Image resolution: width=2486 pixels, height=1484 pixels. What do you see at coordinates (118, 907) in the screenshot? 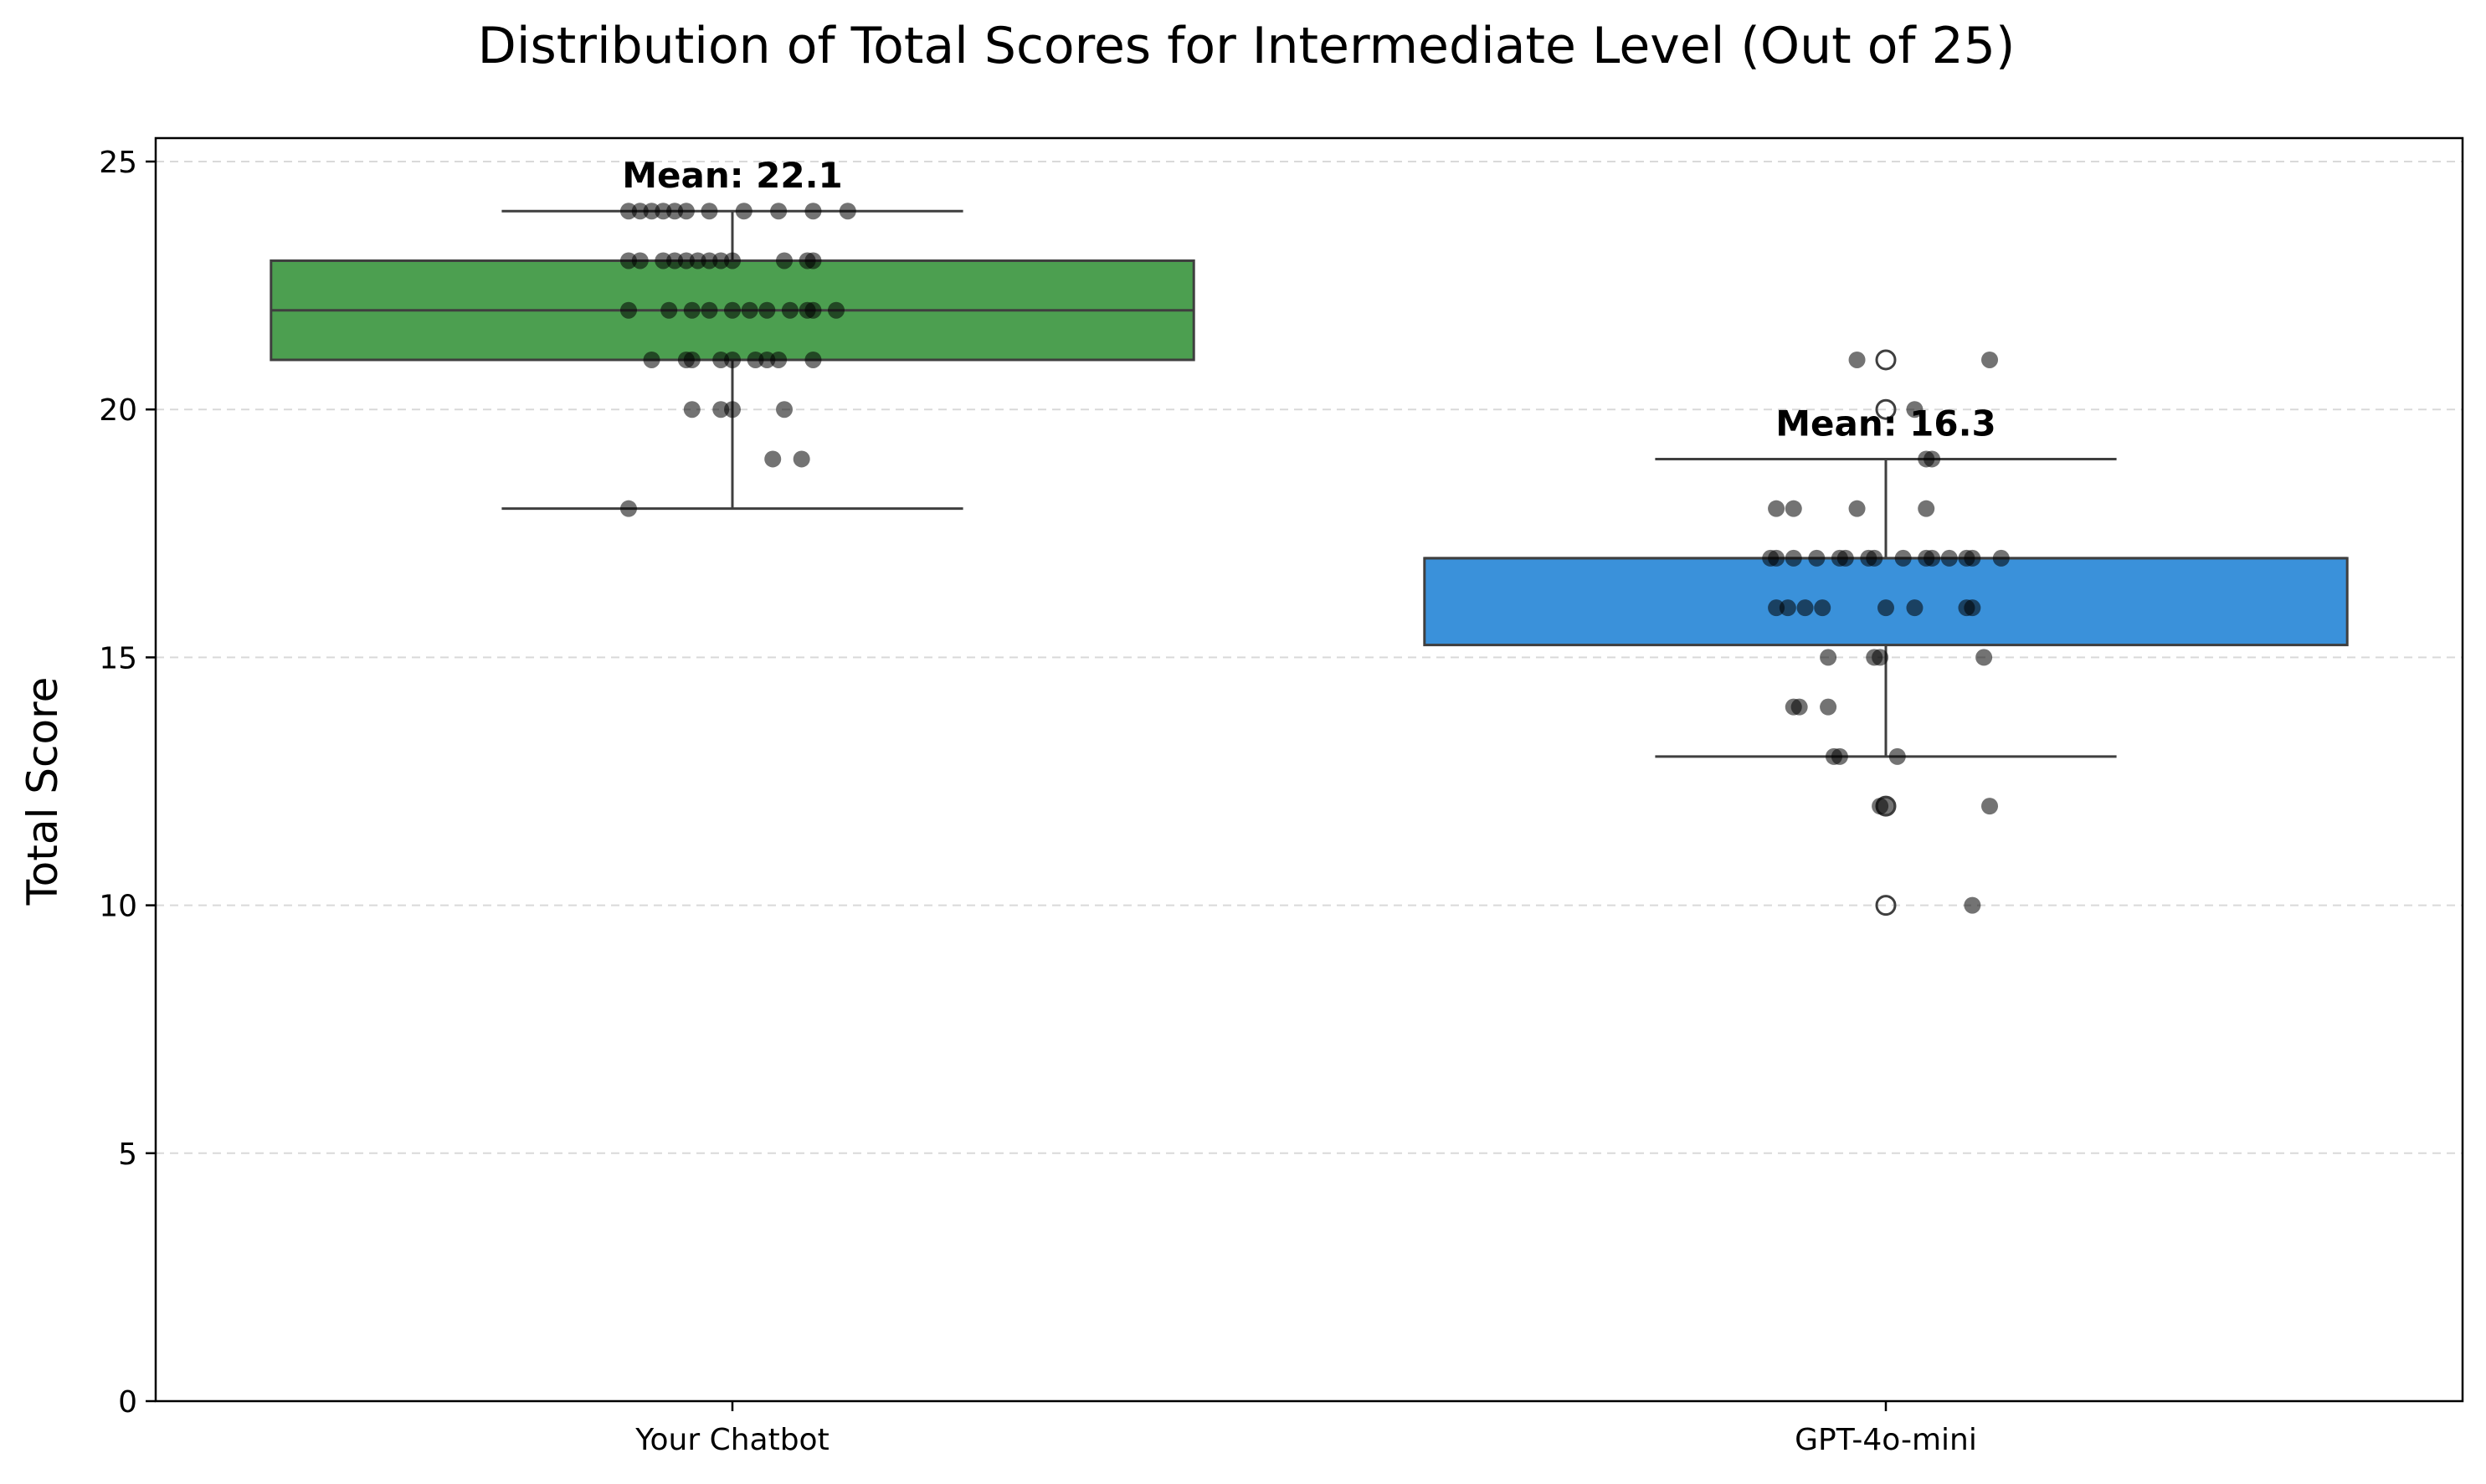
I see `y-tick-label: 10` at bounding box center [118, 907].